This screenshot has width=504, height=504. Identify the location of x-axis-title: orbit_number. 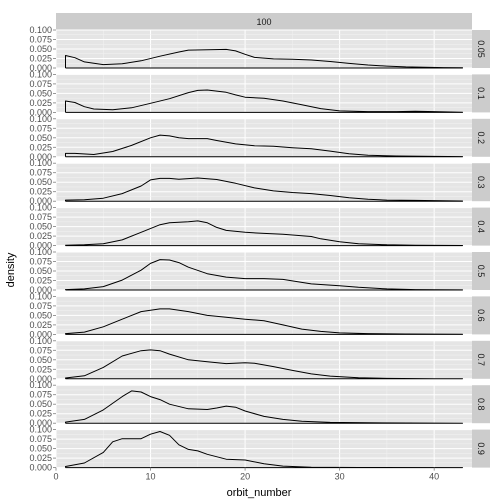
(259, 493).